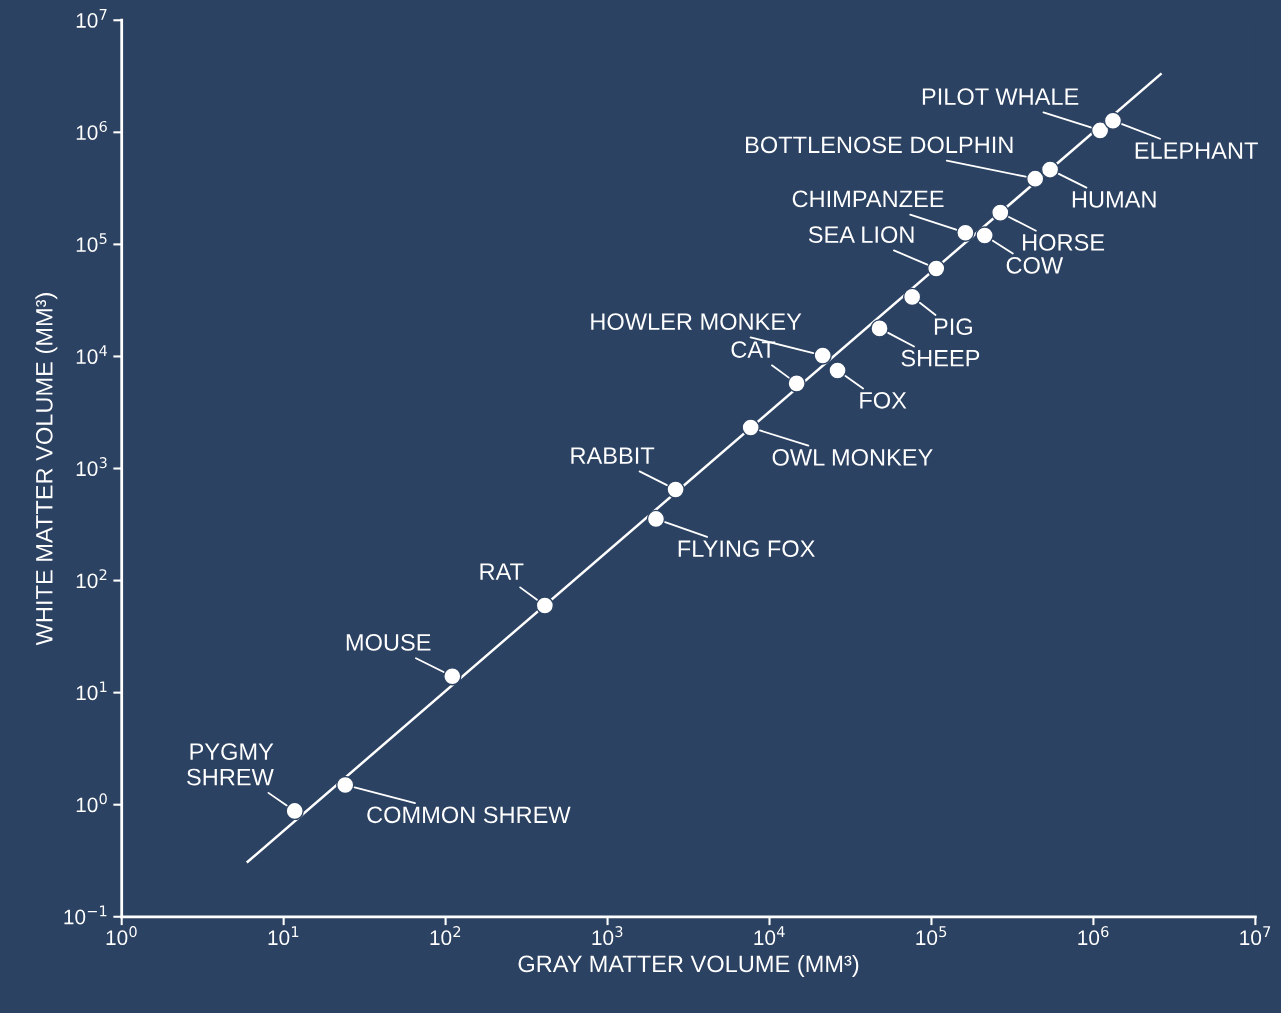  Describe the element at coordinates (1064, 242) in the screenshot. I see `annotation: HORSE` at that location.